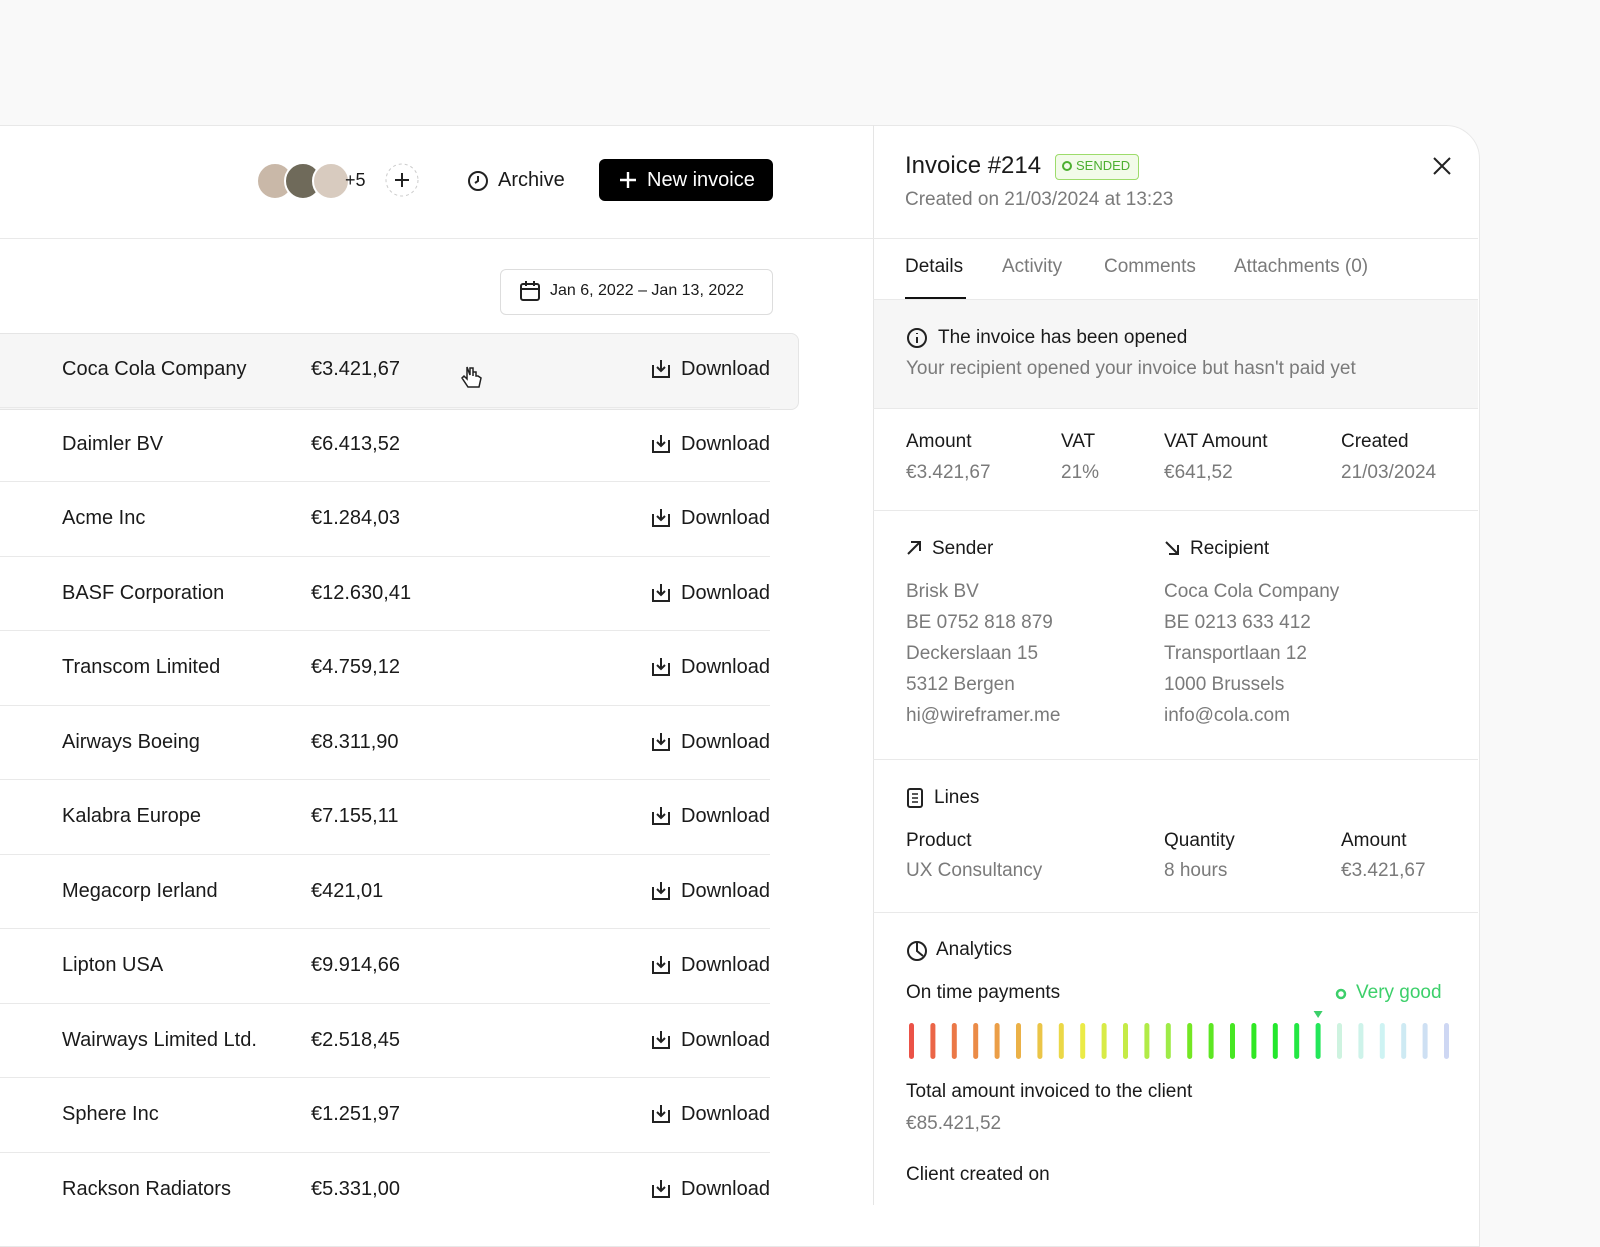 This screenshot has height=1247, width=1600. What do you see at coordinates (530, 291) in the screenshot?
I see `calendar-icon` at bounding box center [530, 291].